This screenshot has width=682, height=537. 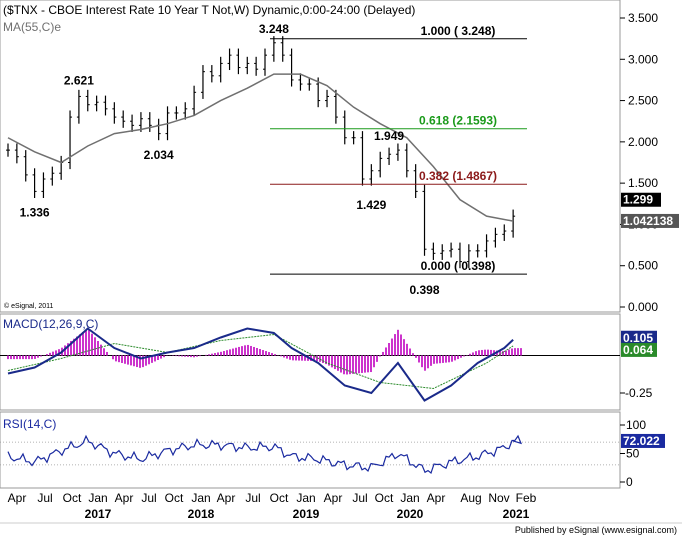 What do you see at coordinates (643, 59) in the screenshot?
I see `price-y-tick-label: 3.000` at bounding box center [643, 59].